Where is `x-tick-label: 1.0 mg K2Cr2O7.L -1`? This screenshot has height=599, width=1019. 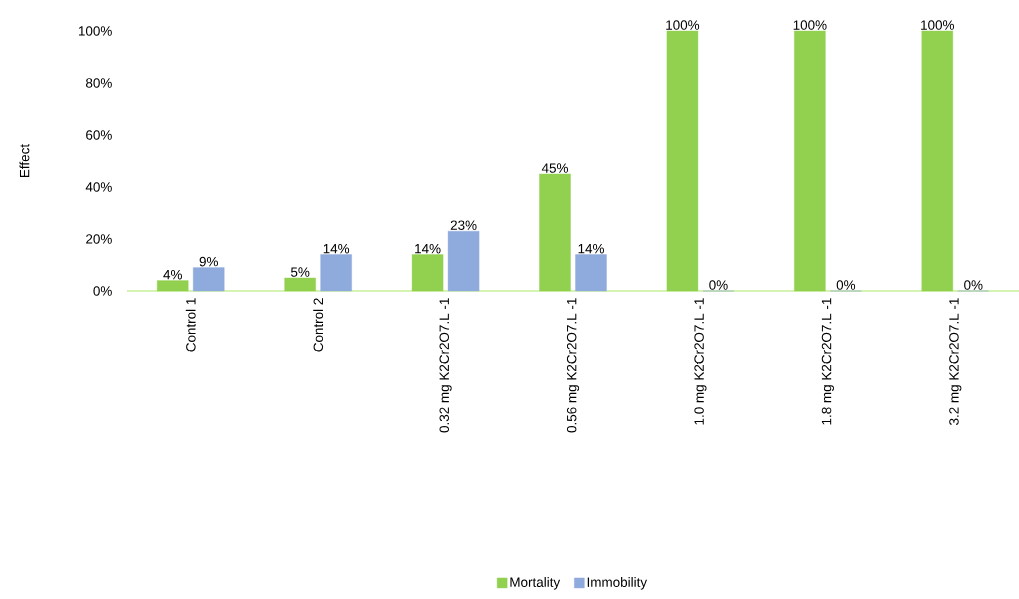
x-tick-label: 1.0 mg K2Cr2O7.L -1 is located at coordinates (700, 361).